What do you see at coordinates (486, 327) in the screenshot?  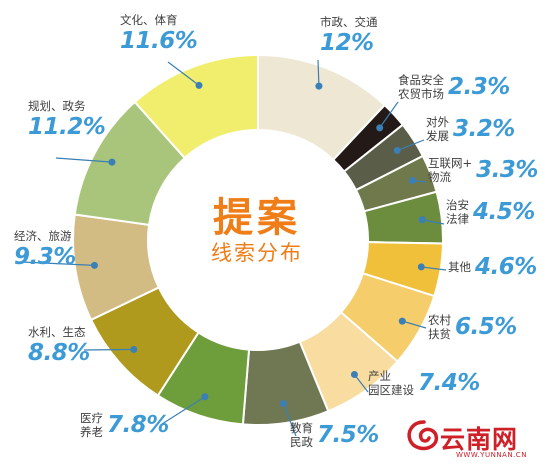 I see `slice-value: 6.5%` at bounding box center [486, 327].